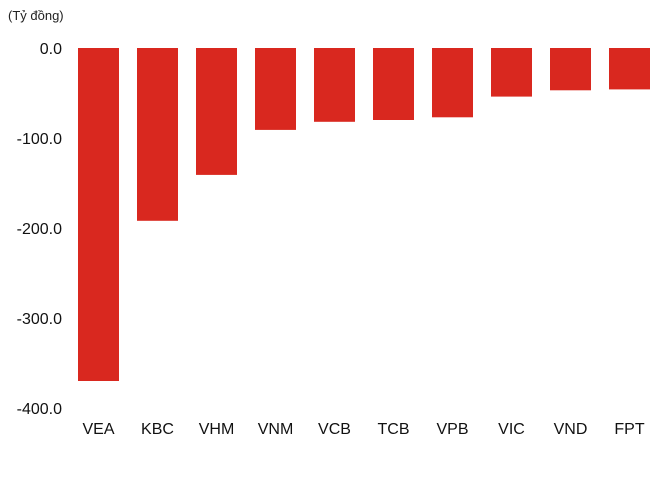  I want to click on x-tick-label: VPB, so click(452, 429).